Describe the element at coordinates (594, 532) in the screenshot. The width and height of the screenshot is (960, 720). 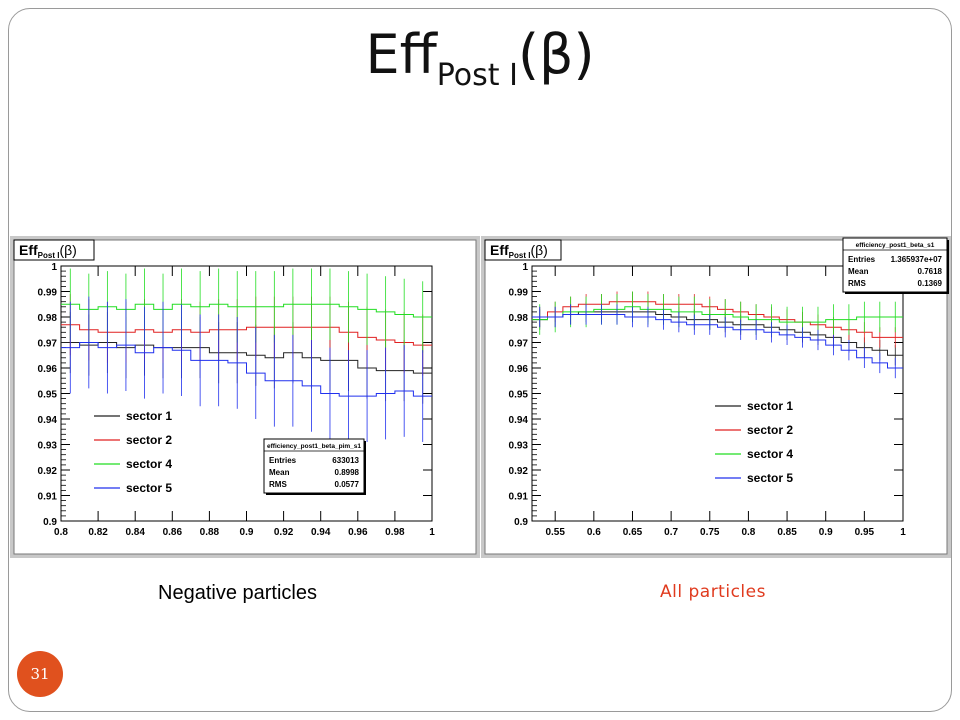
I see `x-tick-label: 0.6` at that location.